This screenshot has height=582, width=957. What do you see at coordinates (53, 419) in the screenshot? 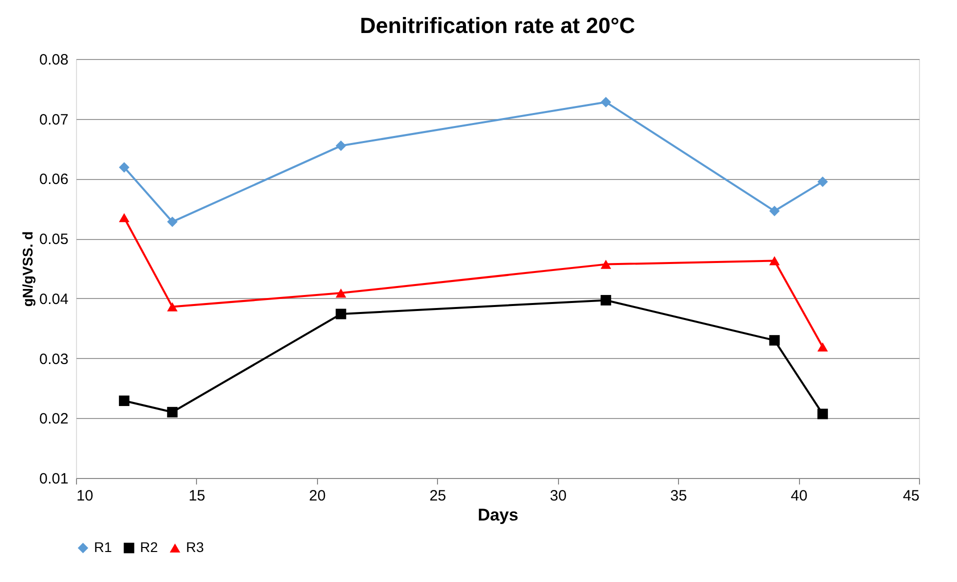
I see `y-tick-label: 0.02` at bounding box center [53, 419].